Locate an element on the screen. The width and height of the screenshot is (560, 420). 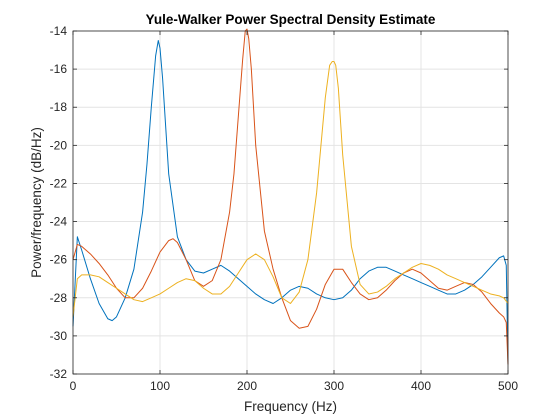
y-tick-label: -26 is located at coordinates (59, 260).